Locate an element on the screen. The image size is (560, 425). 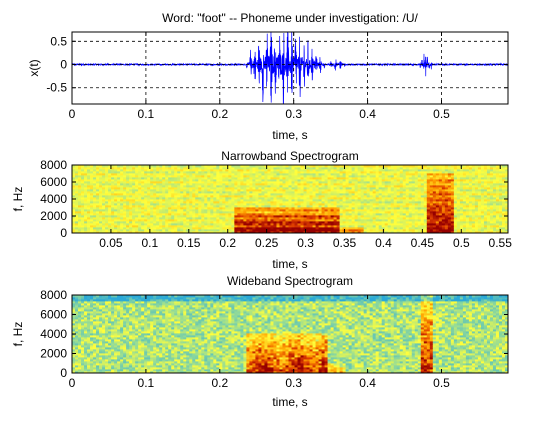
y-tick-label: -0.5 is located at coordinates (56, 88).